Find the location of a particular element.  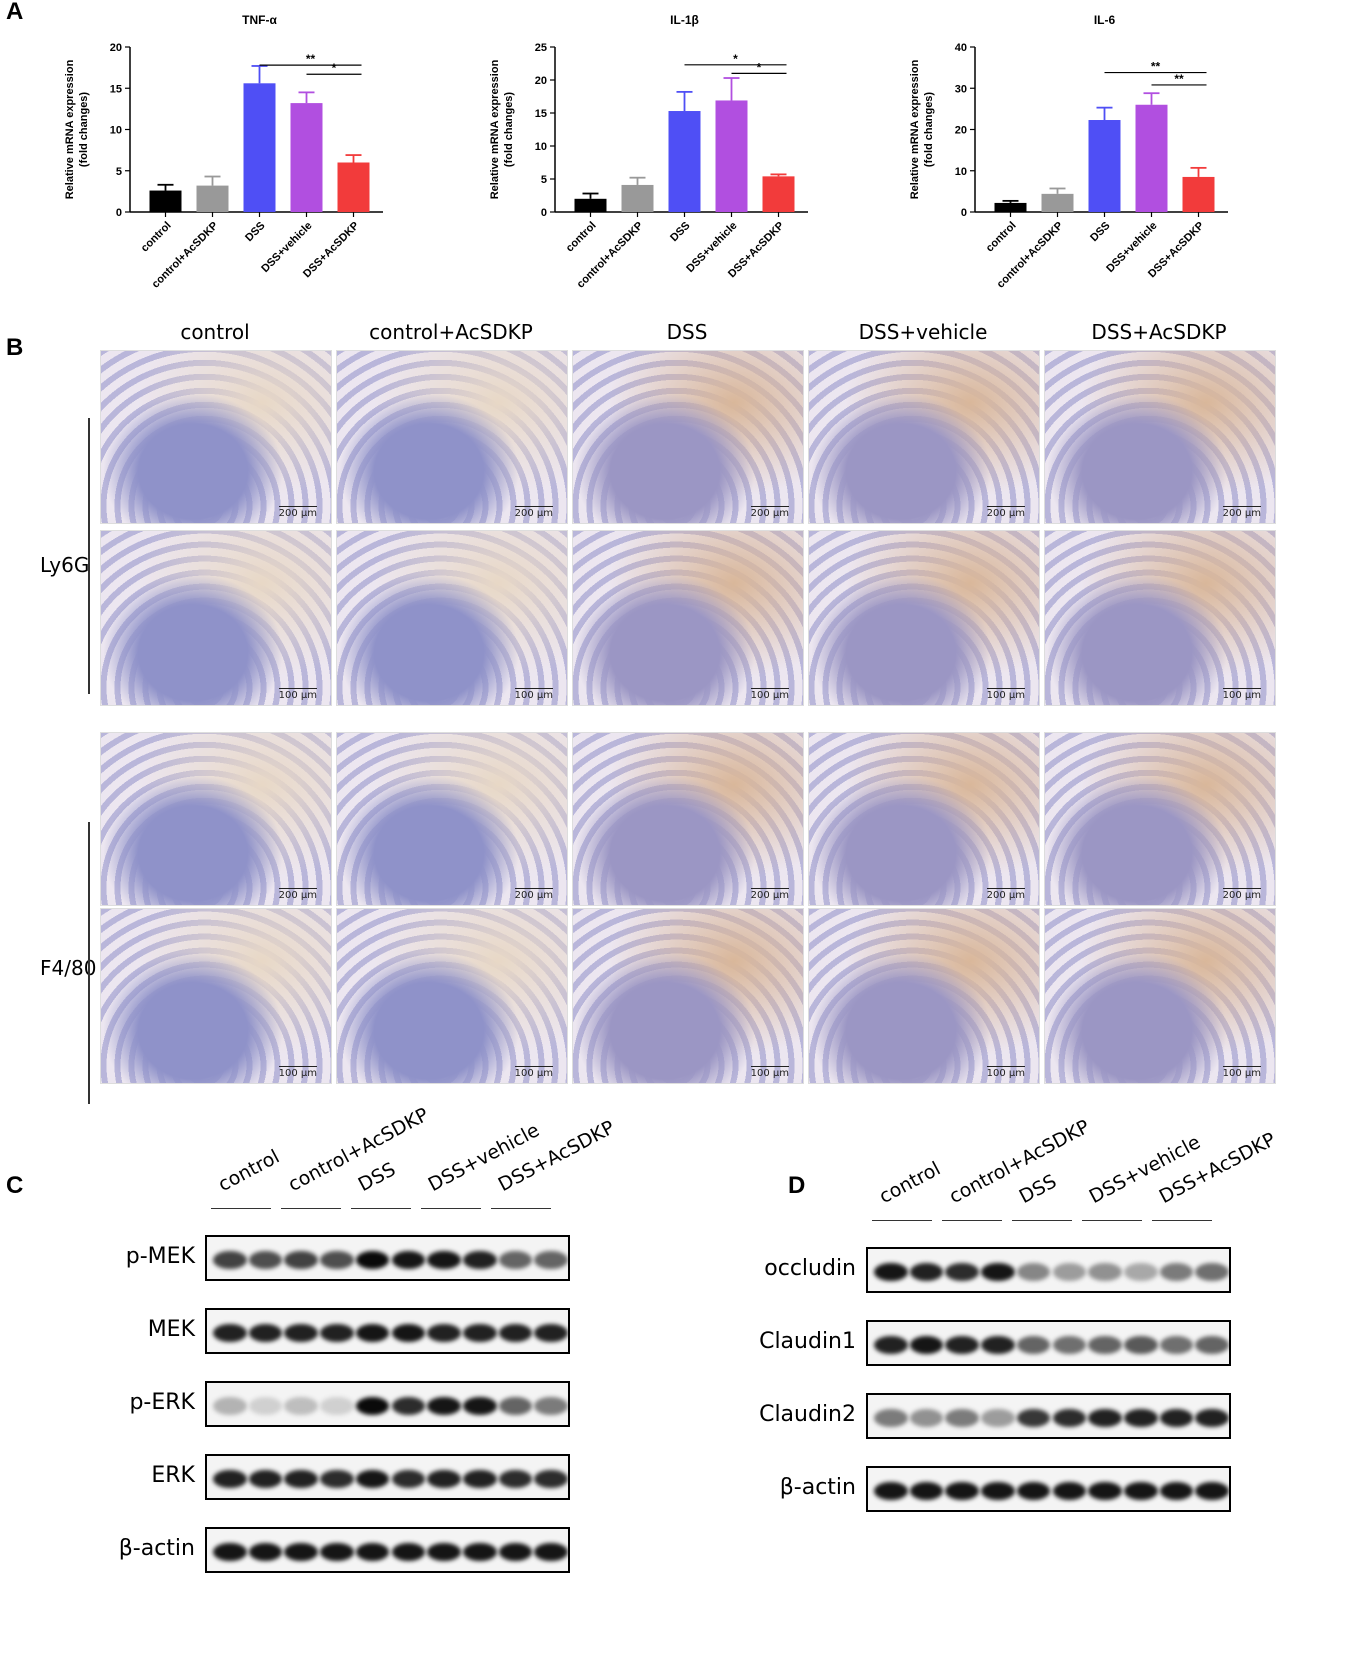

y-axis-label: Relative mRNA expression (fold changes) is located at coordinates (502, 129).